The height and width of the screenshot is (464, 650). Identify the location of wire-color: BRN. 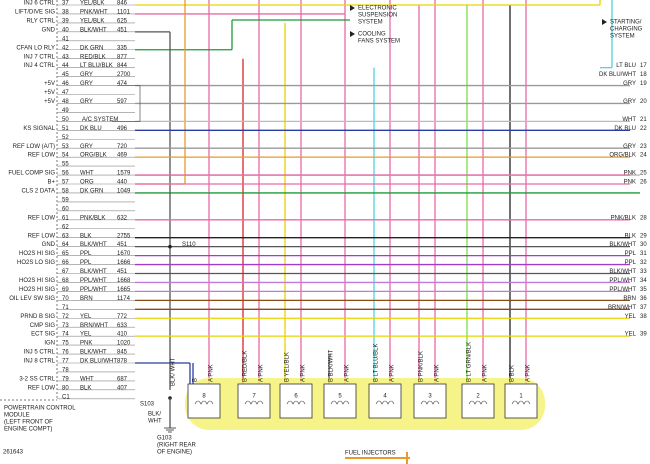
(86, 299).